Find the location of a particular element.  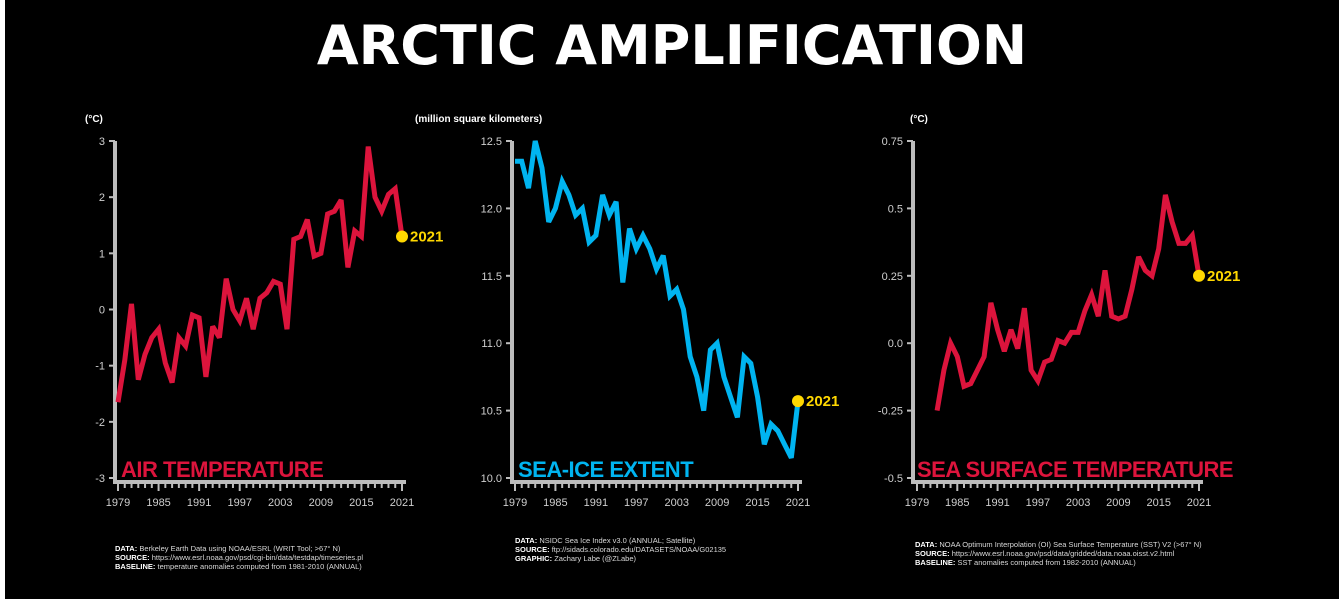

y-tick-label: -3 is located at coordinates (100, 479).